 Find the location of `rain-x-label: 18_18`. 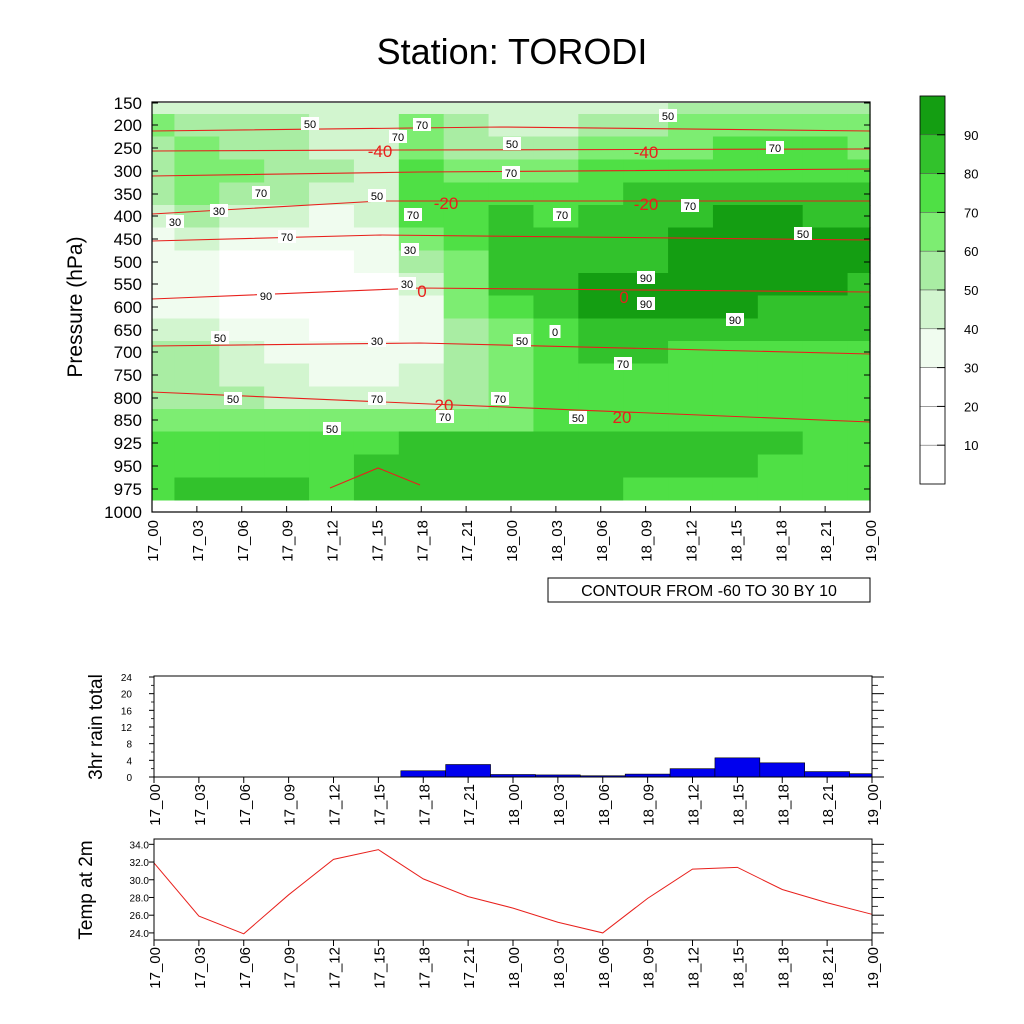

rain-x-label: 18_18 is located at coordinates (783, 805).